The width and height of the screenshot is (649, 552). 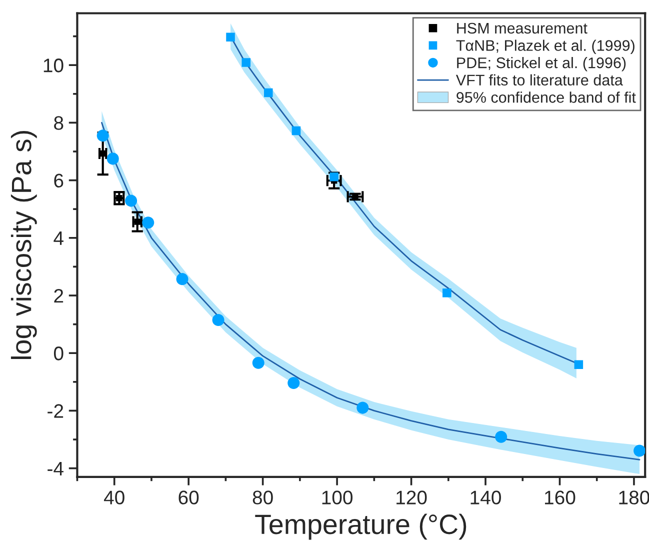 What do you see at coordinates (360, 527) in the screenshot?
I see `x-axis-title: Temperature (°C)` at bounding box center [360, 527].